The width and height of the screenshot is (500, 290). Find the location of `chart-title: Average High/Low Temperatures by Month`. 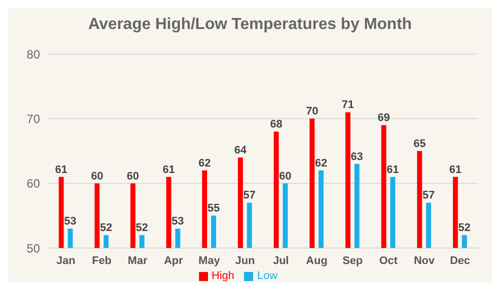

chart-title: Average High/Low Temperatures by Month is located at coordinates (250, 25).